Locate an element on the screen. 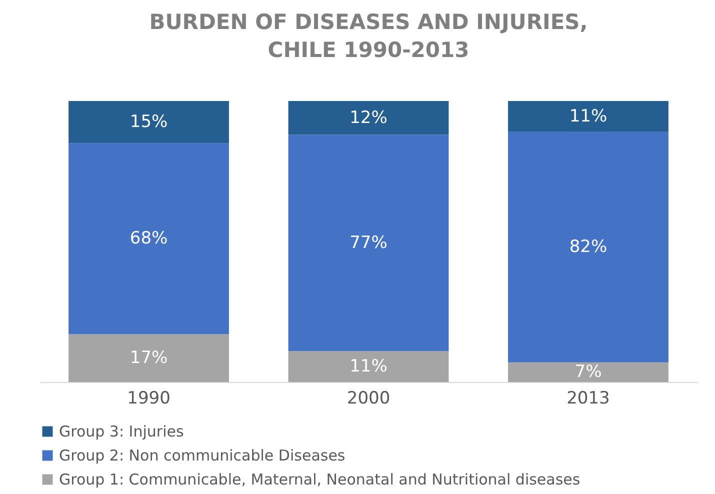 The width and height of the screenshot is (715, 494). legend-label: Group 3: Injuries is located at coordinates (121, 431).